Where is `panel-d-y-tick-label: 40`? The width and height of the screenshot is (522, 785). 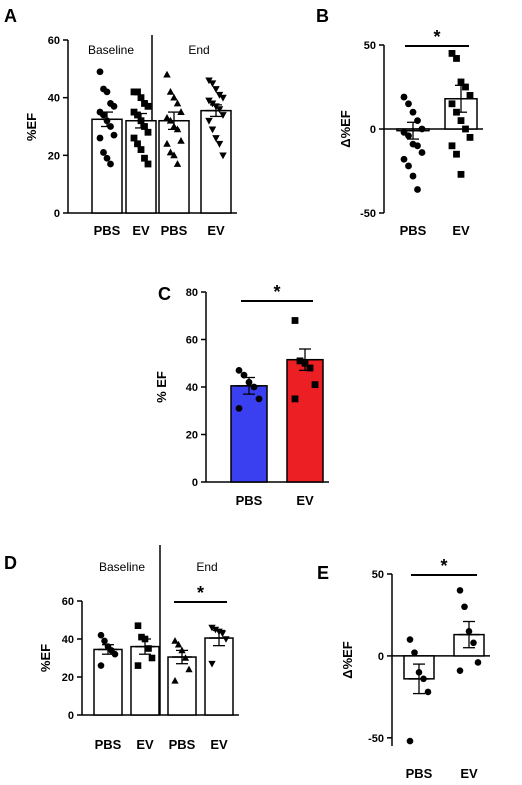 panel-d-y-tick-label: 40 is located at coordinates (68, 640).